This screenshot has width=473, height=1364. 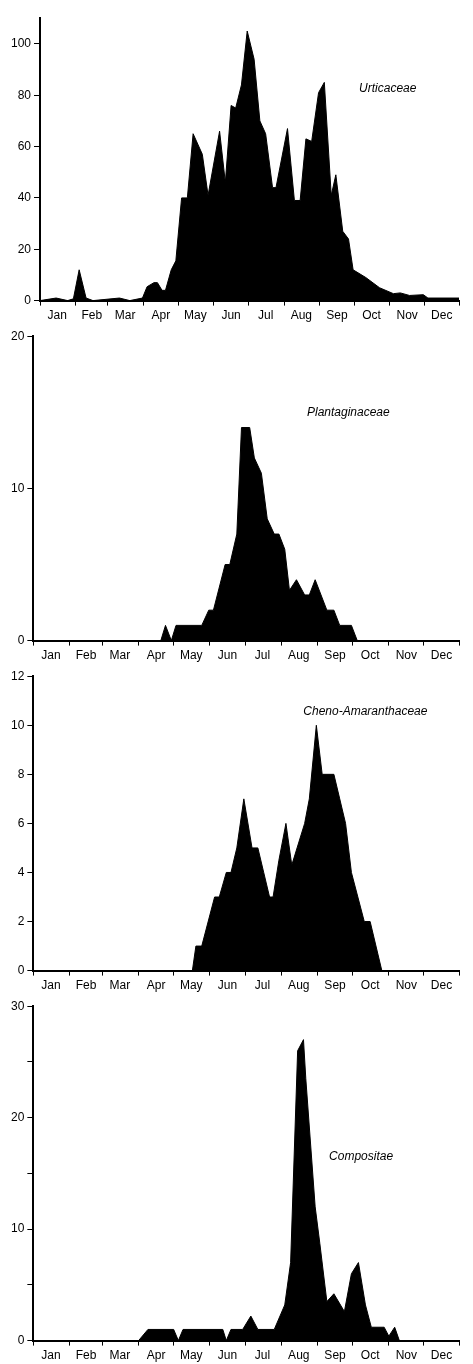 I want to click on y-tick-label: 30, so click(x=17, y=1005).